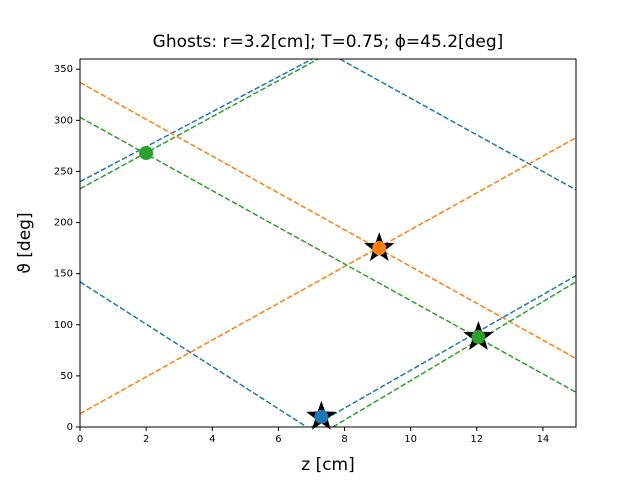 Image resolution: width=640 pixels, height=480 pixels. Describe the element at coordinates (63, 325) in the screenshot. I see `y-tick-label: 100` at that location.